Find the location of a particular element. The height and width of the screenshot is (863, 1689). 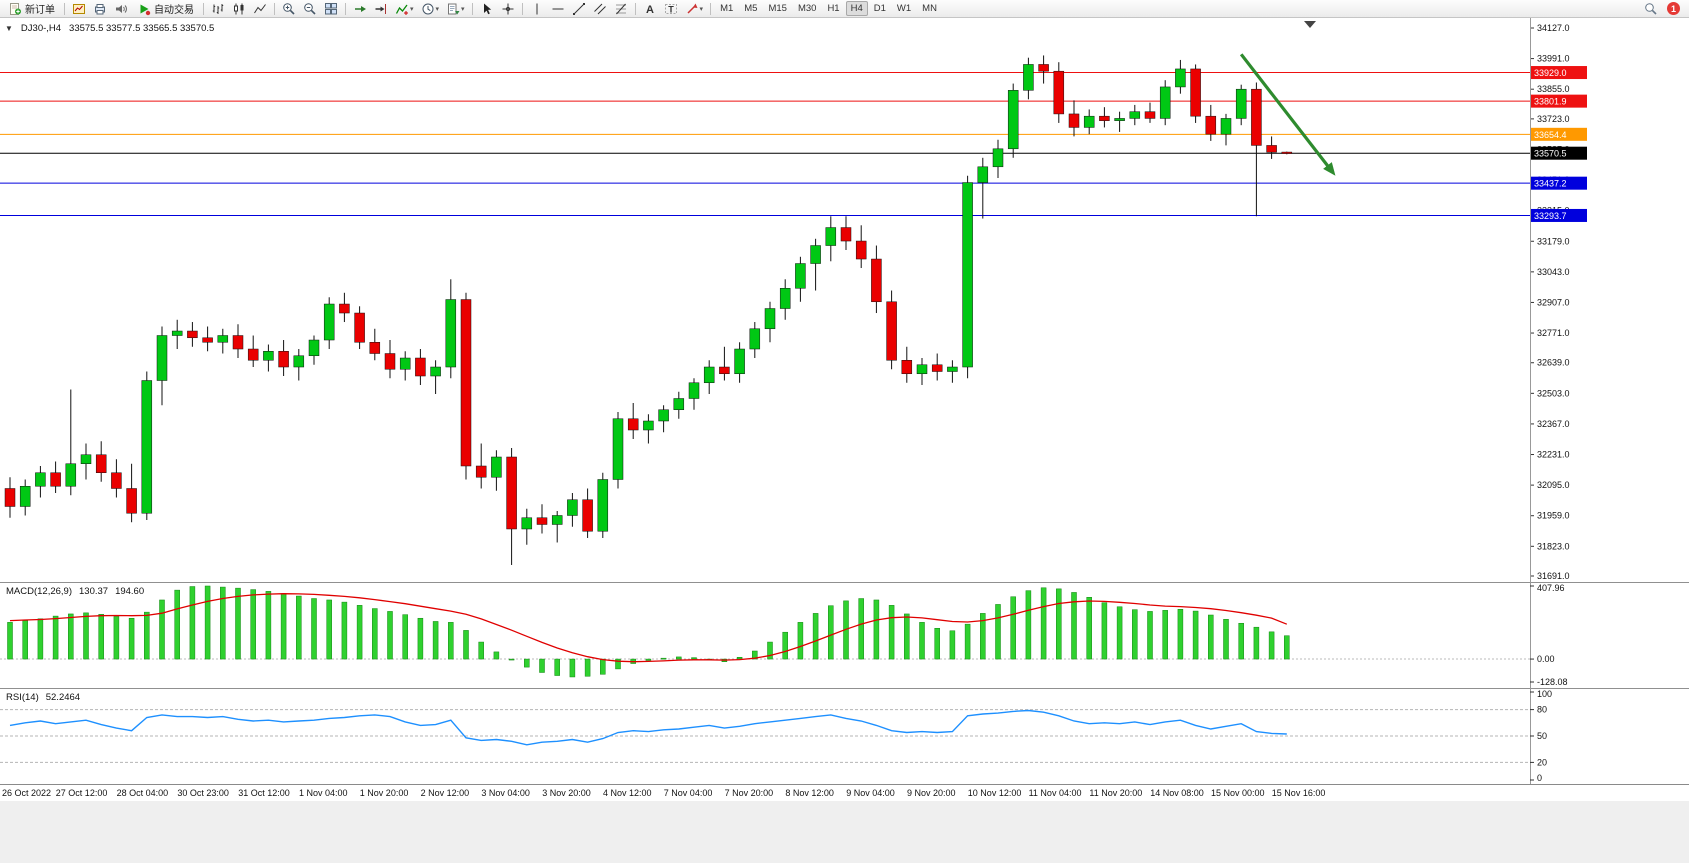

price-axis-tick: 33855.0 is located at coordinates (1553, 89).